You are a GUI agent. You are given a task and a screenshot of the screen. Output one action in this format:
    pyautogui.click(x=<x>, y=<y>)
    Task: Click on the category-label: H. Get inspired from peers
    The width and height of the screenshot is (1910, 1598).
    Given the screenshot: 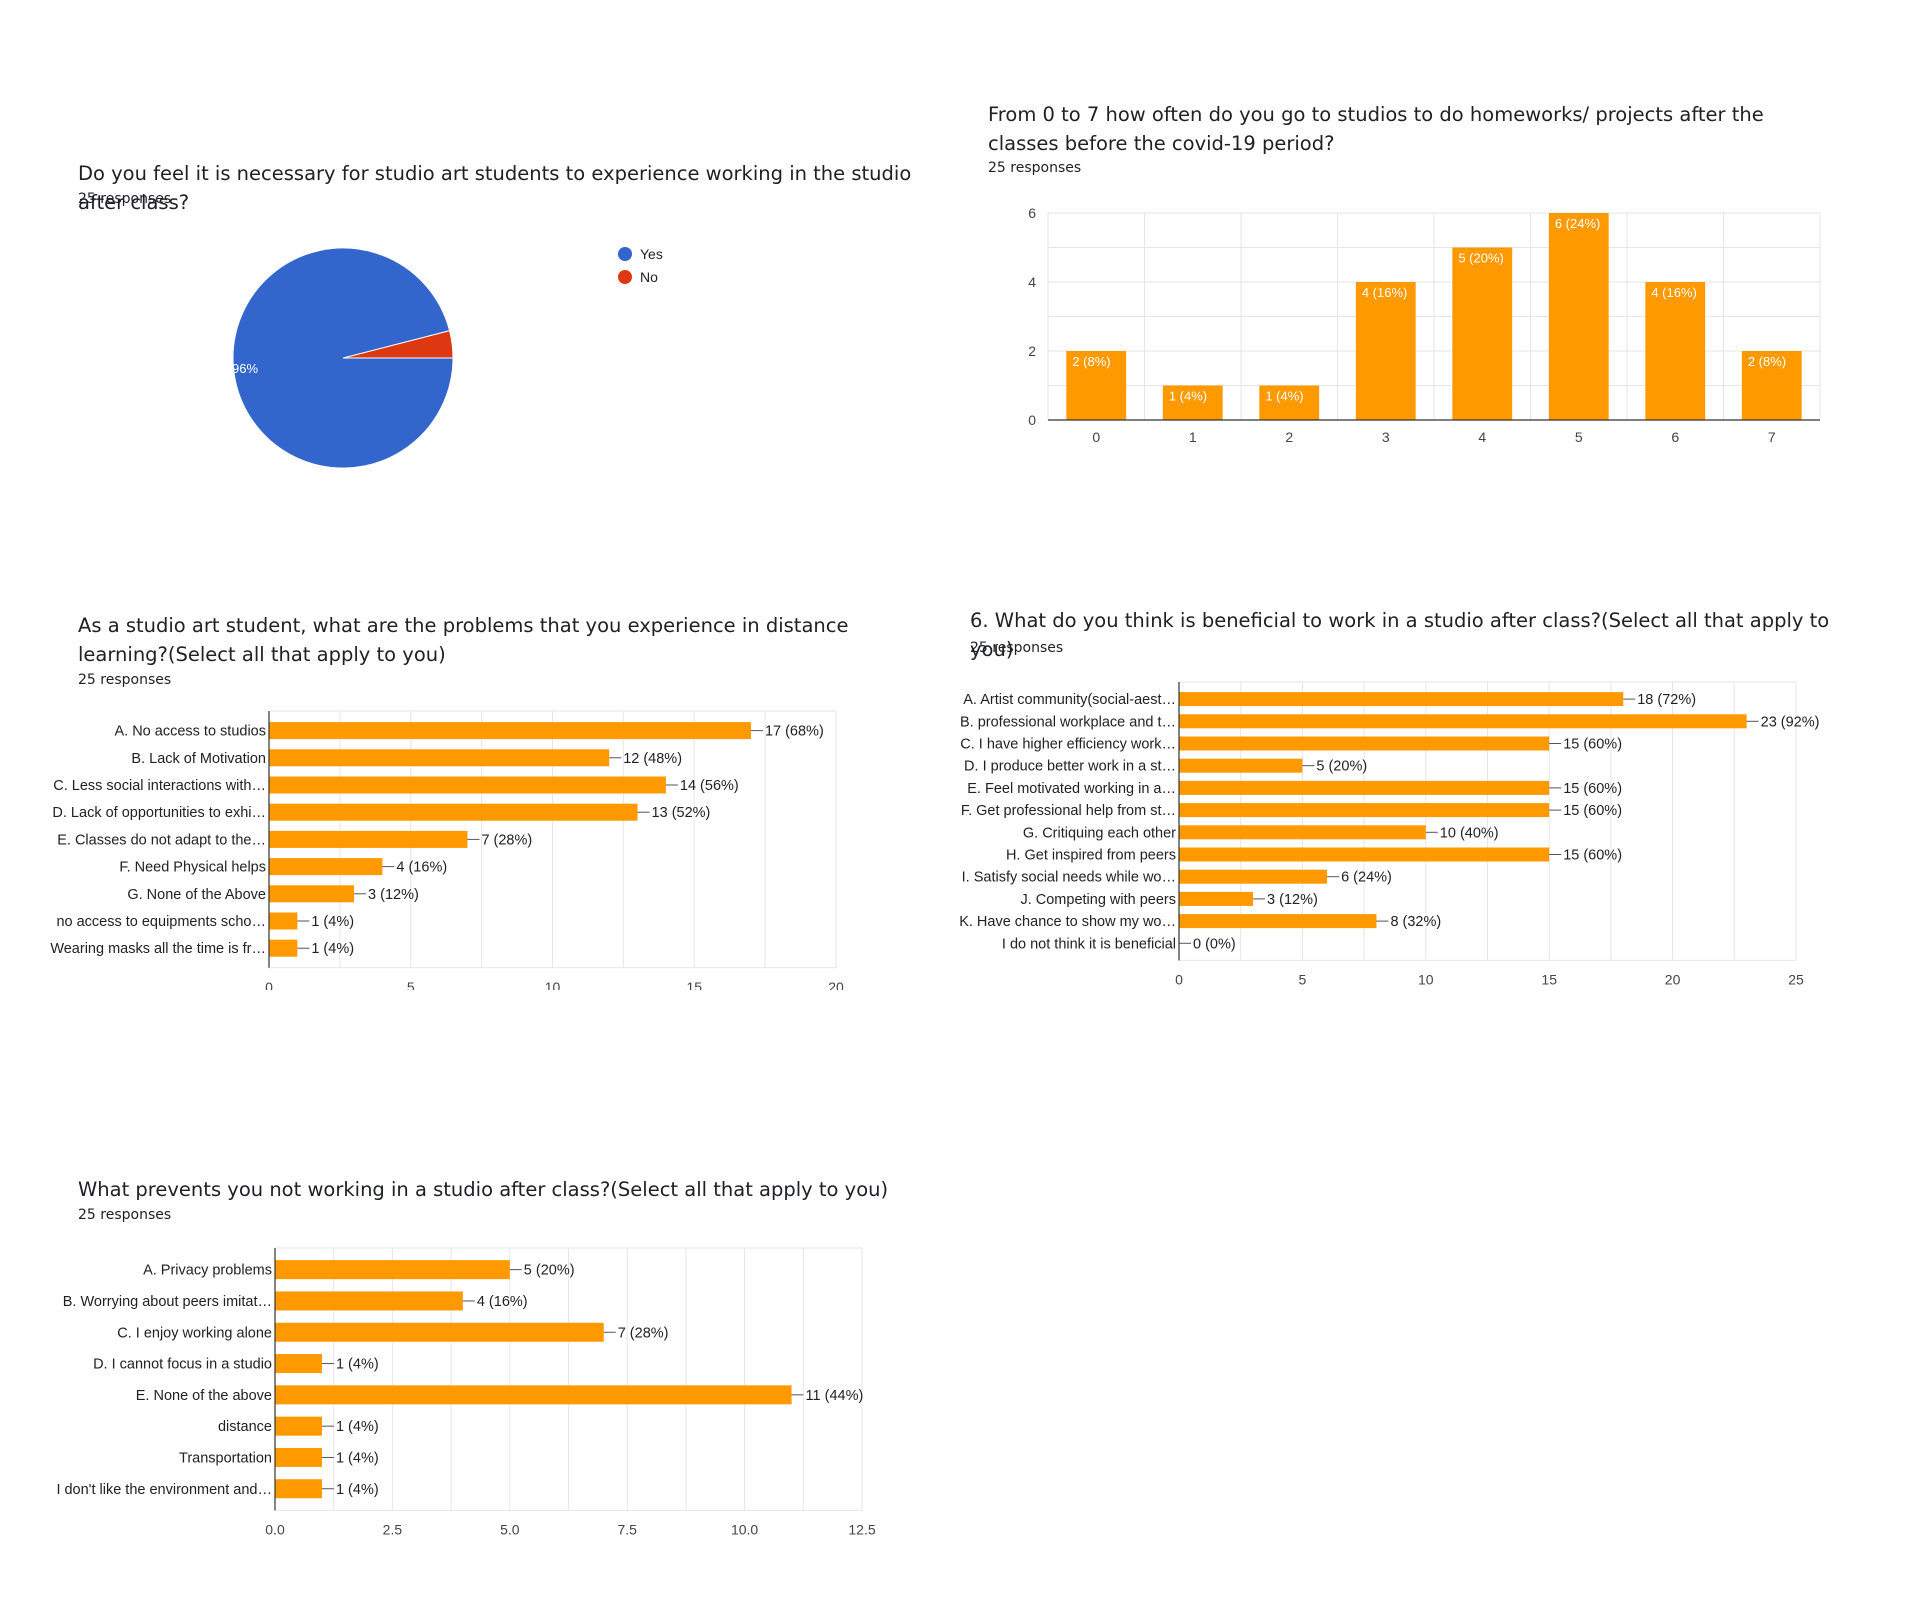 What is the action you would take?
    pyautogui.click(x=1091, y=856)
    